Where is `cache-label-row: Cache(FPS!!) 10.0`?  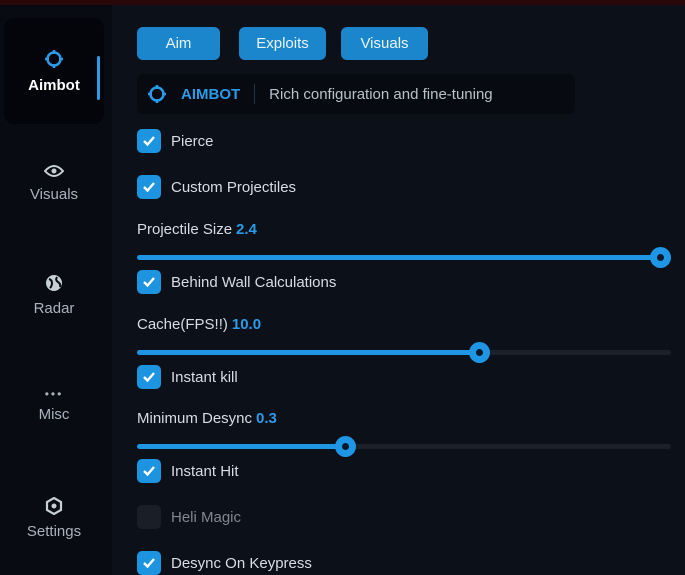
cache-label-row: Cache(FPS!!) 10.0 is located at coordinates (199, 324).